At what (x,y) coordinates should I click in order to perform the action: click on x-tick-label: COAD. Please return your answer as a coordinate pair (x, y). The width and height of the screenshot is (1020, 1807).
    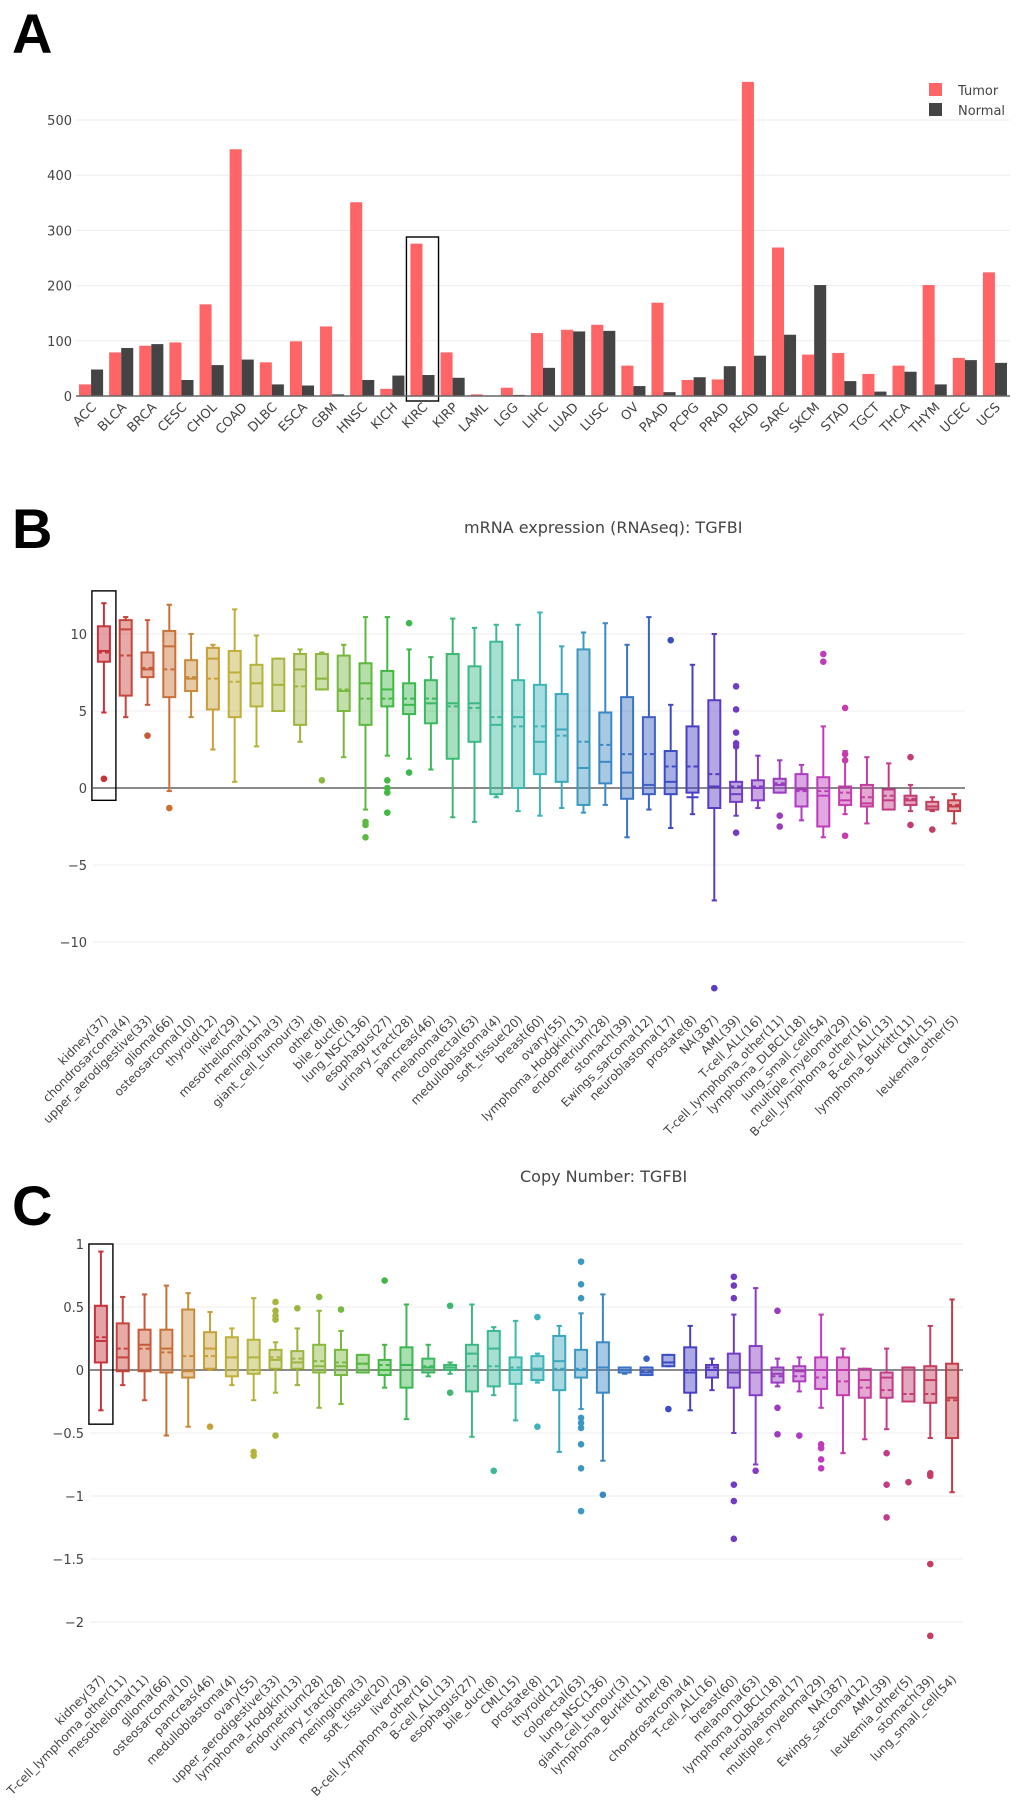
    Looking at the image, I should click on (231, 418).